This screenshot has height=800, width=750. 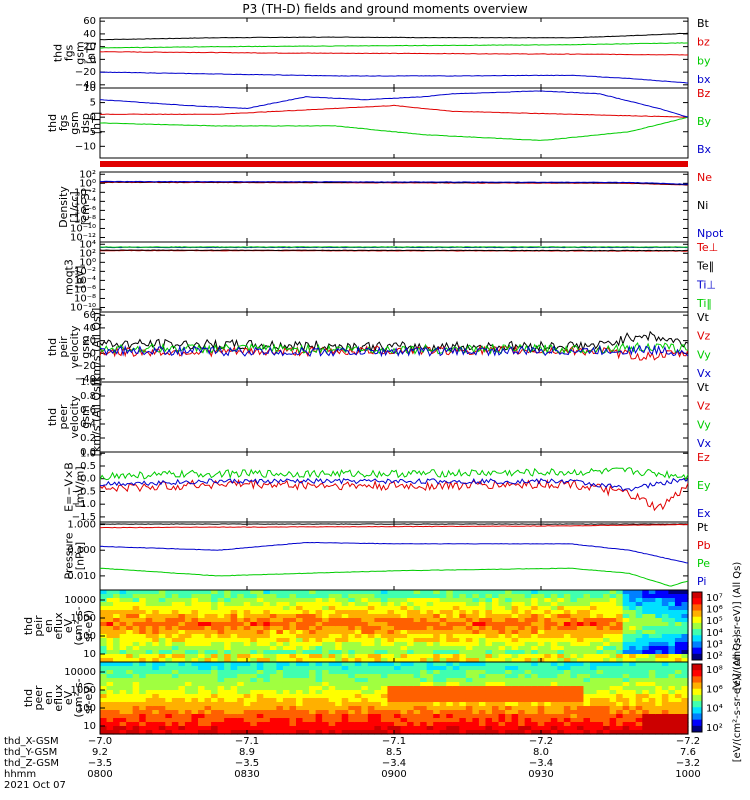 What do you see at coordinates (85, 146) in the screenshot?
I see `y-tick-label: −10` at bounding box center [85, 146].